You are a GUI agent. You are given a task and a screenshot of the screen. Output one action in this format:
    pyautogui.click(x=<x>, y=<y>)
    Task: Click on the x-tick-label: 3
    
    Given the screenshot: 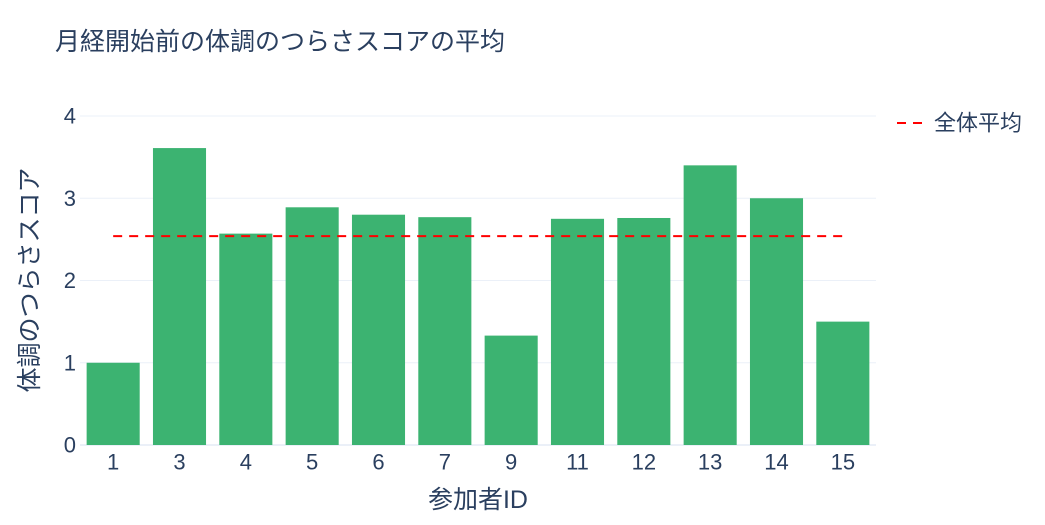 What is the action you would take?
    pyautogui.click(x=179, y=462)
    